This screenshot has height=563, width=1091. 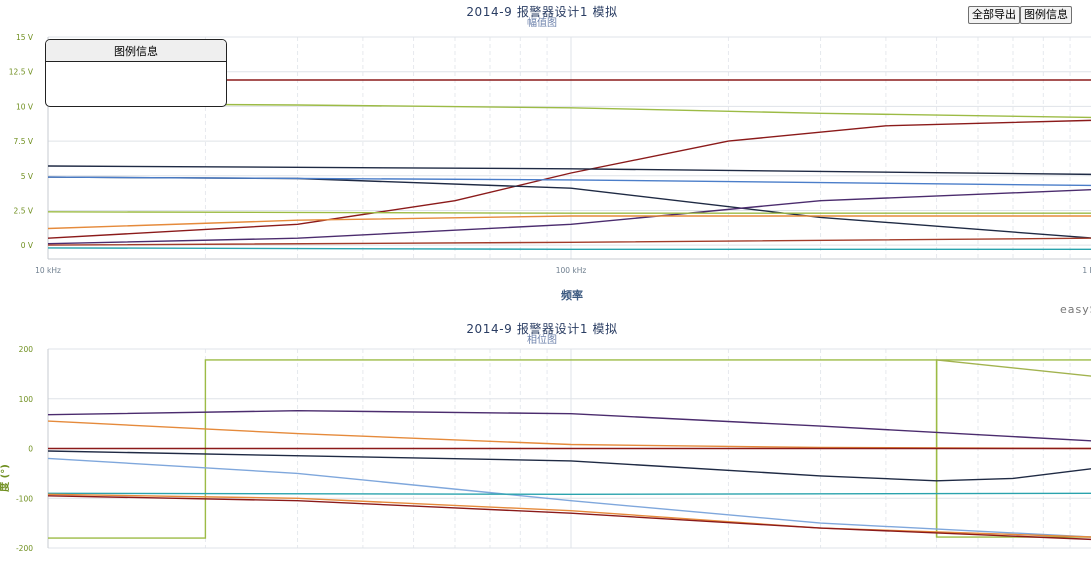 What do you see at coordinates (30, 449) in the screenshot?
I see `y-tick-label: 0` at bounding box center [30, 449].